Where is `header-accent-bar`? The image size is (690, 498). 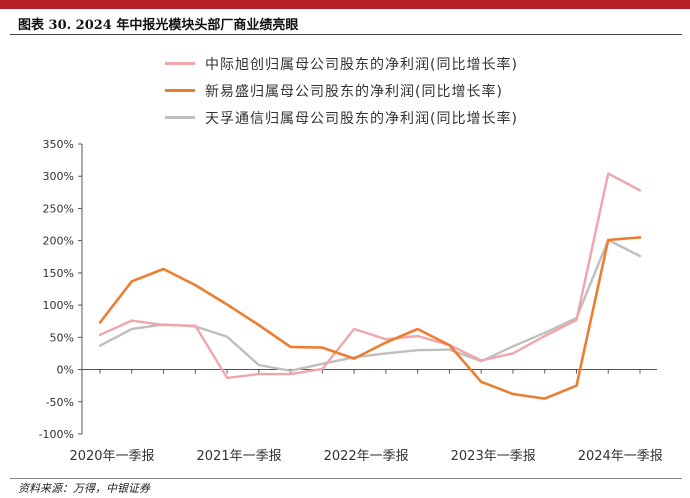
header-accent-bar is located at coordinates (345, 4).